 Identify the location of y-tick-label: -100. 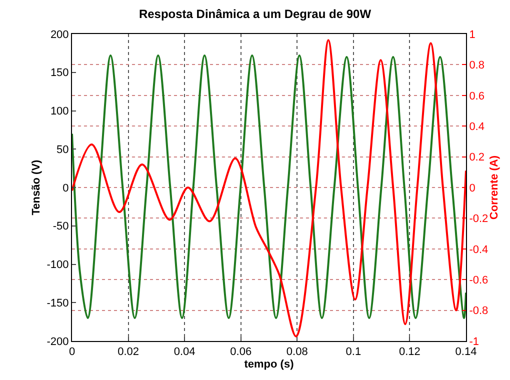
(57, 265).